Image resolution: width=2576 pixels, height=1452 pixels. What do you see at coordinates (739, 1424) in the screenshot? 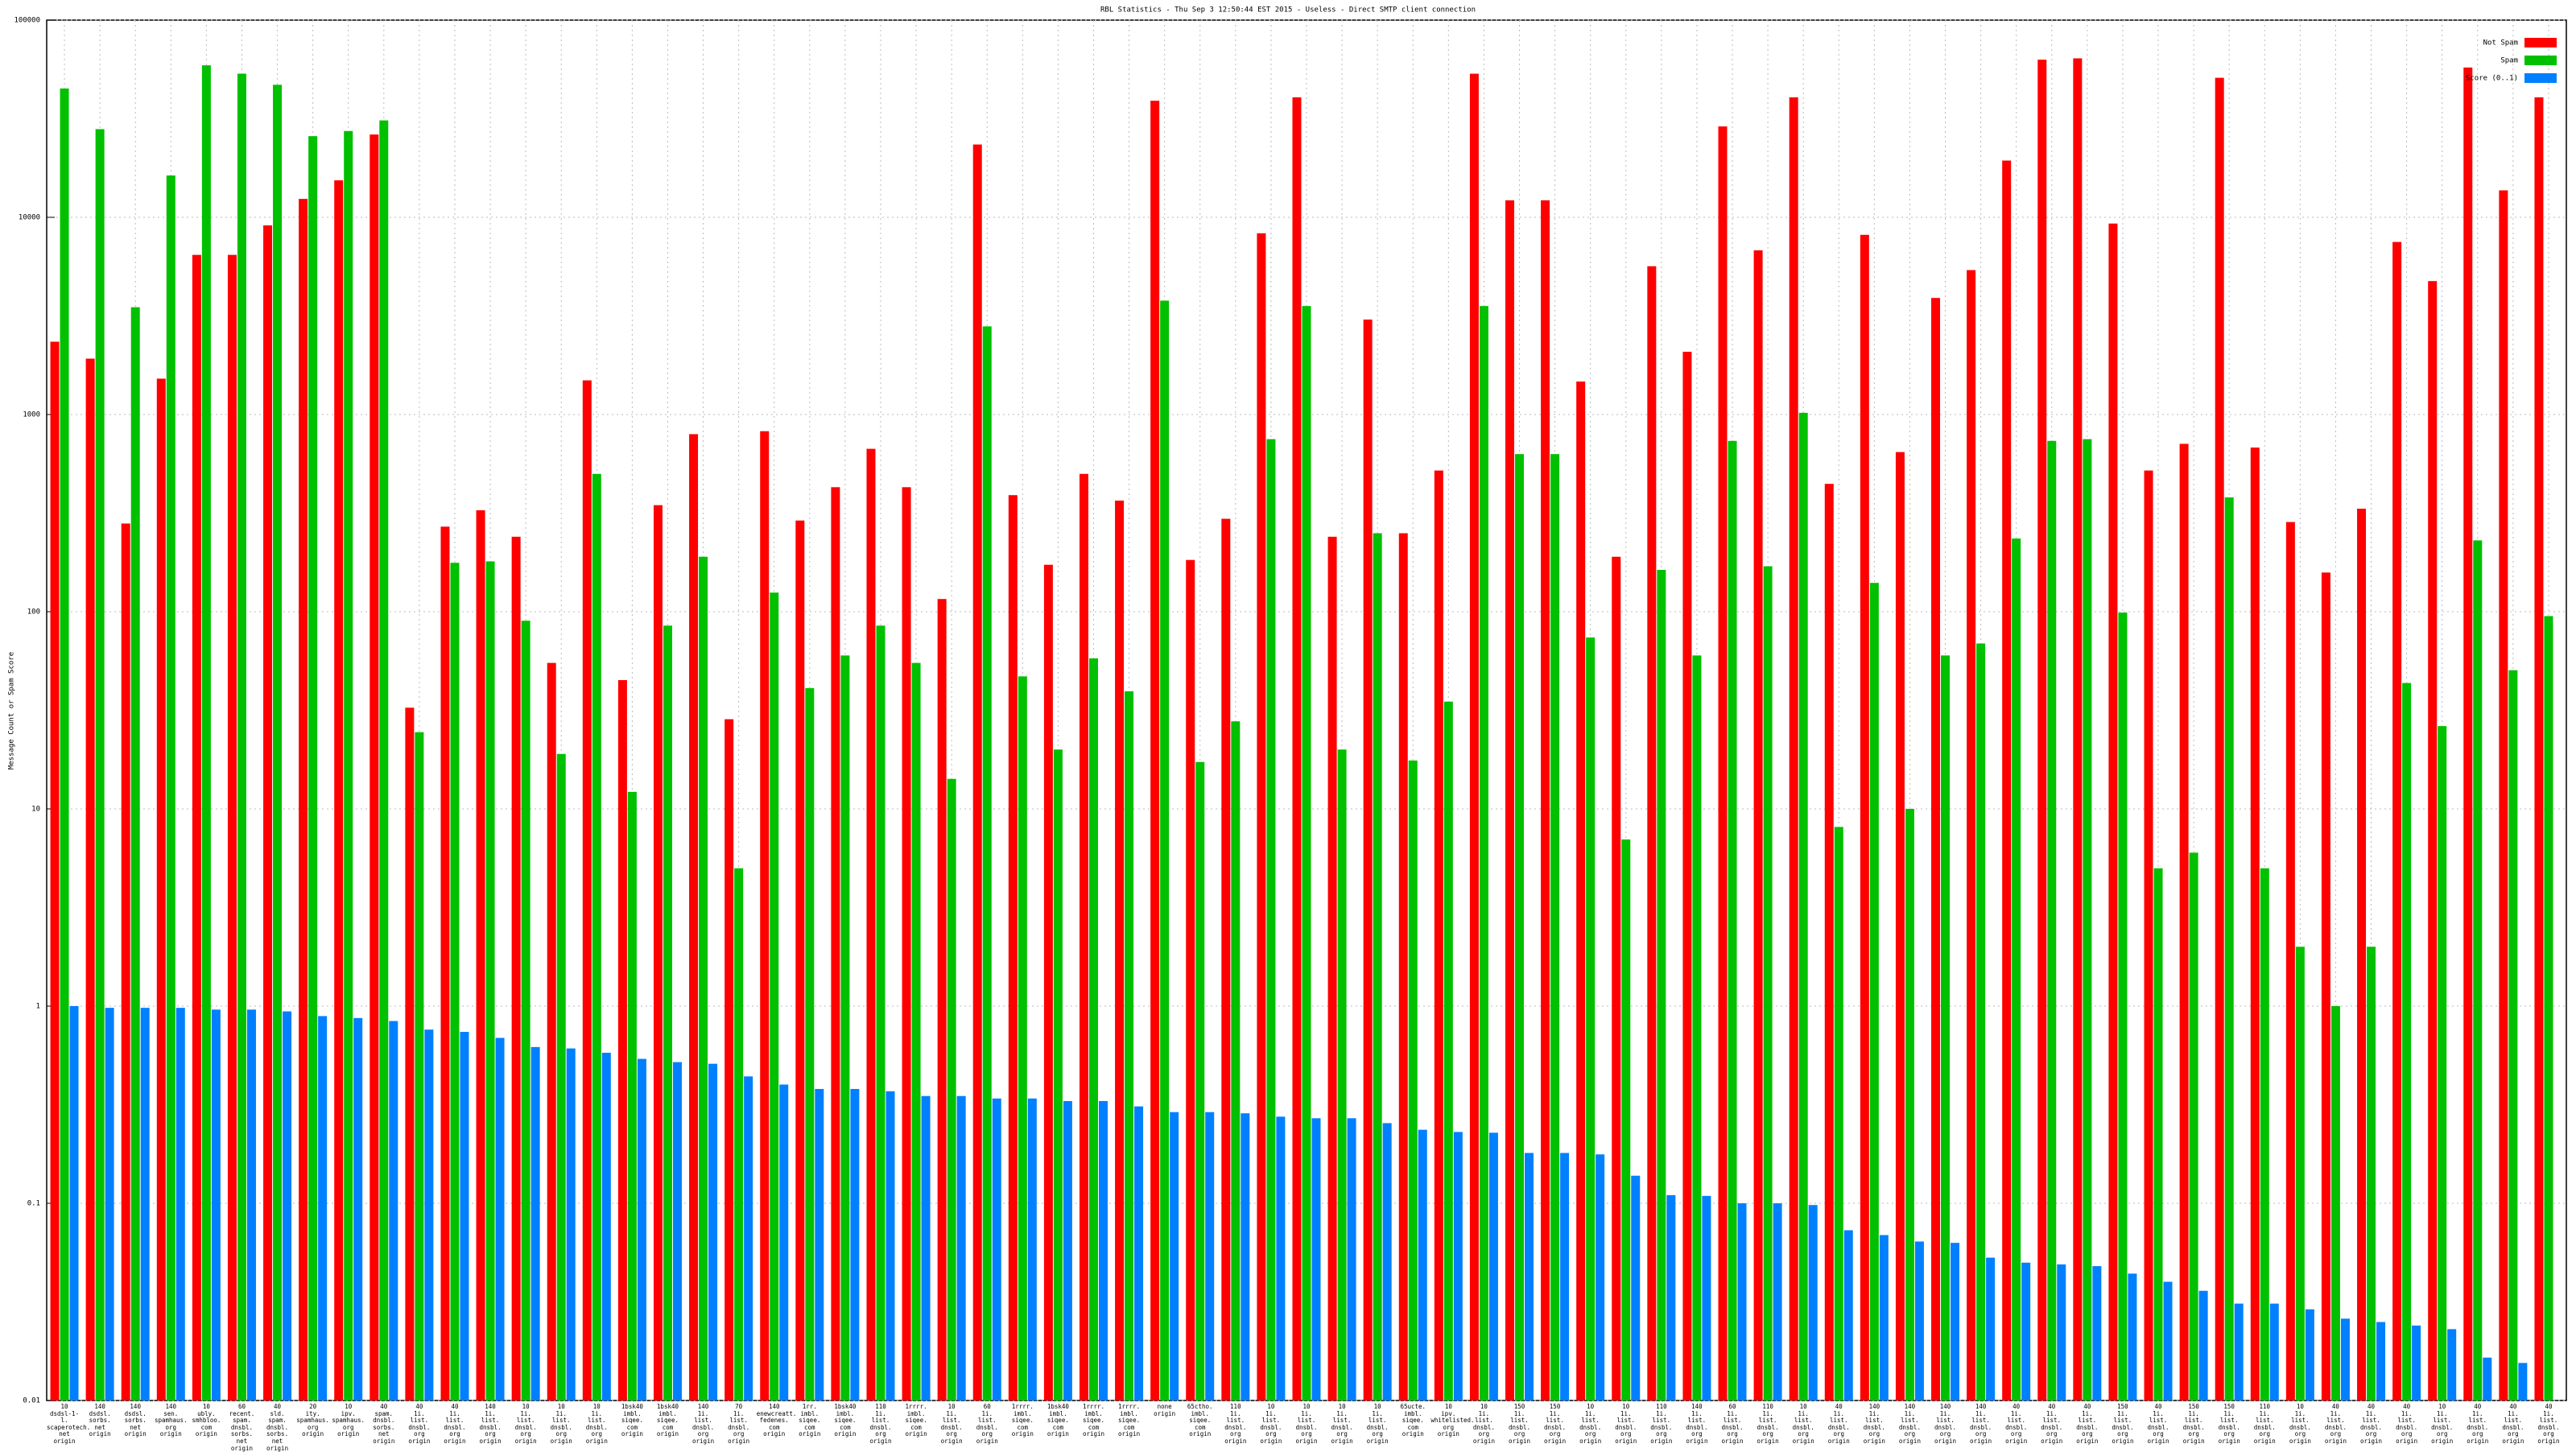
I see `x-tick-label: 70 1i. list. dnsbl. org origin` at bounding box center [739, 1424].